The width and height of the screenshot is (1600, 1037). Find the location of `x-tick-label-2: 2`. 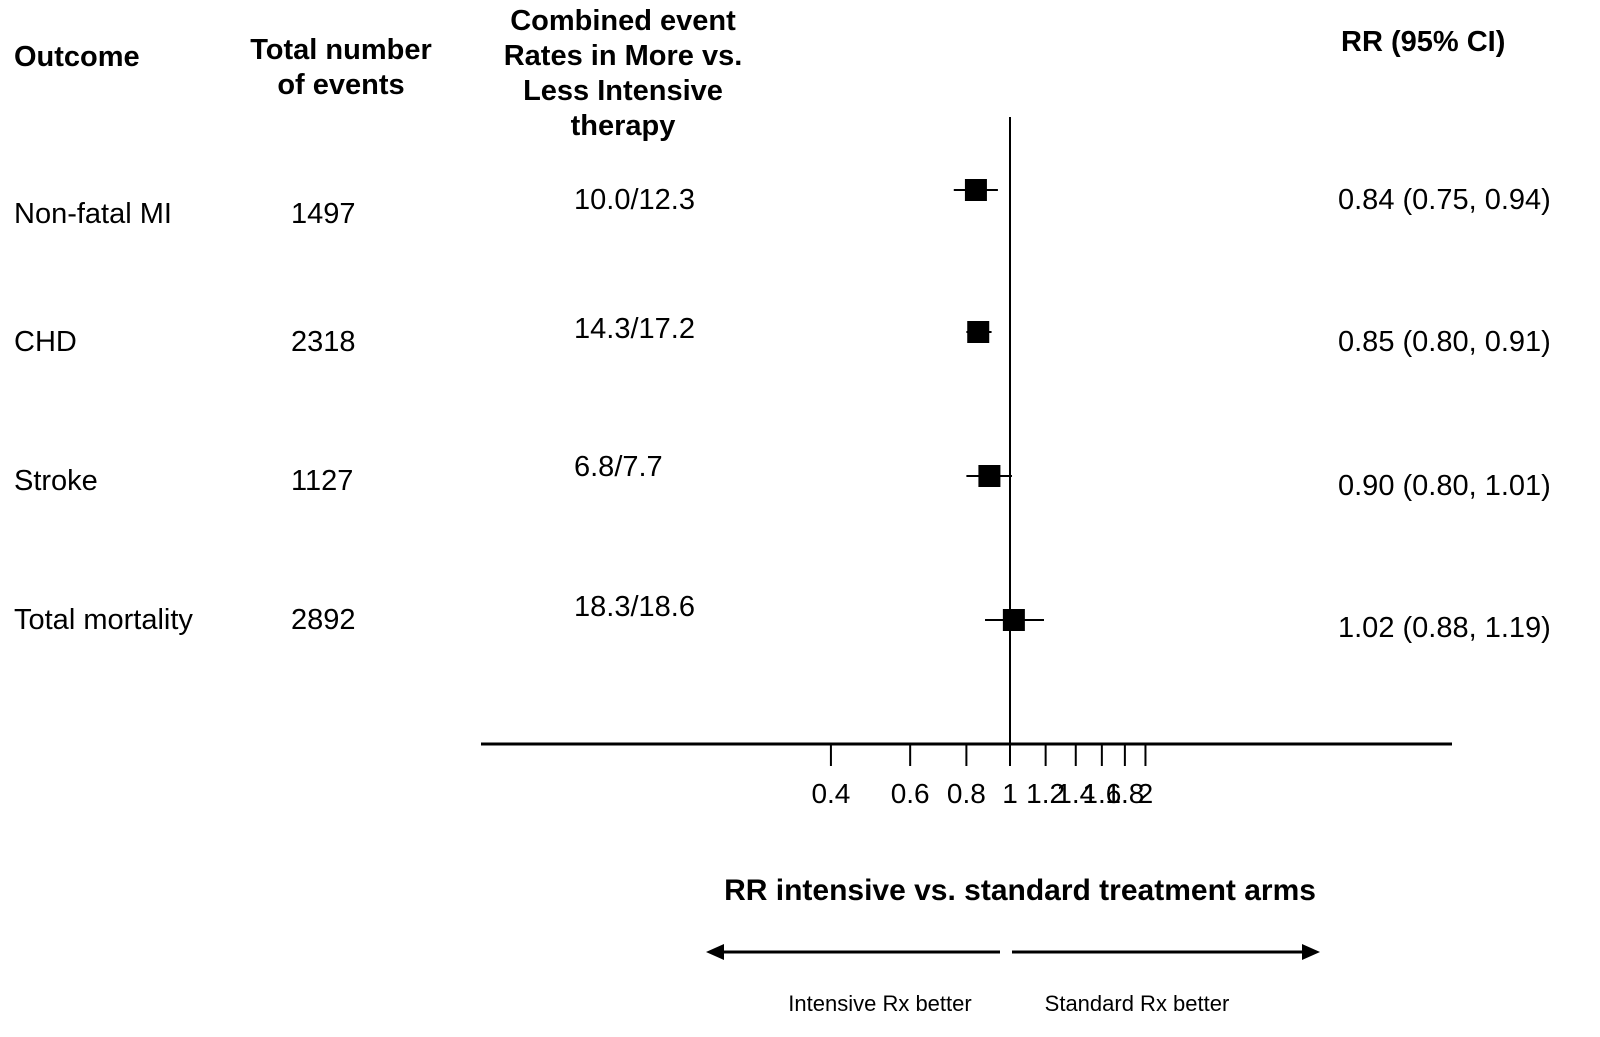

x-tick-label-2: 2 is located at coordinates (1146, 793).